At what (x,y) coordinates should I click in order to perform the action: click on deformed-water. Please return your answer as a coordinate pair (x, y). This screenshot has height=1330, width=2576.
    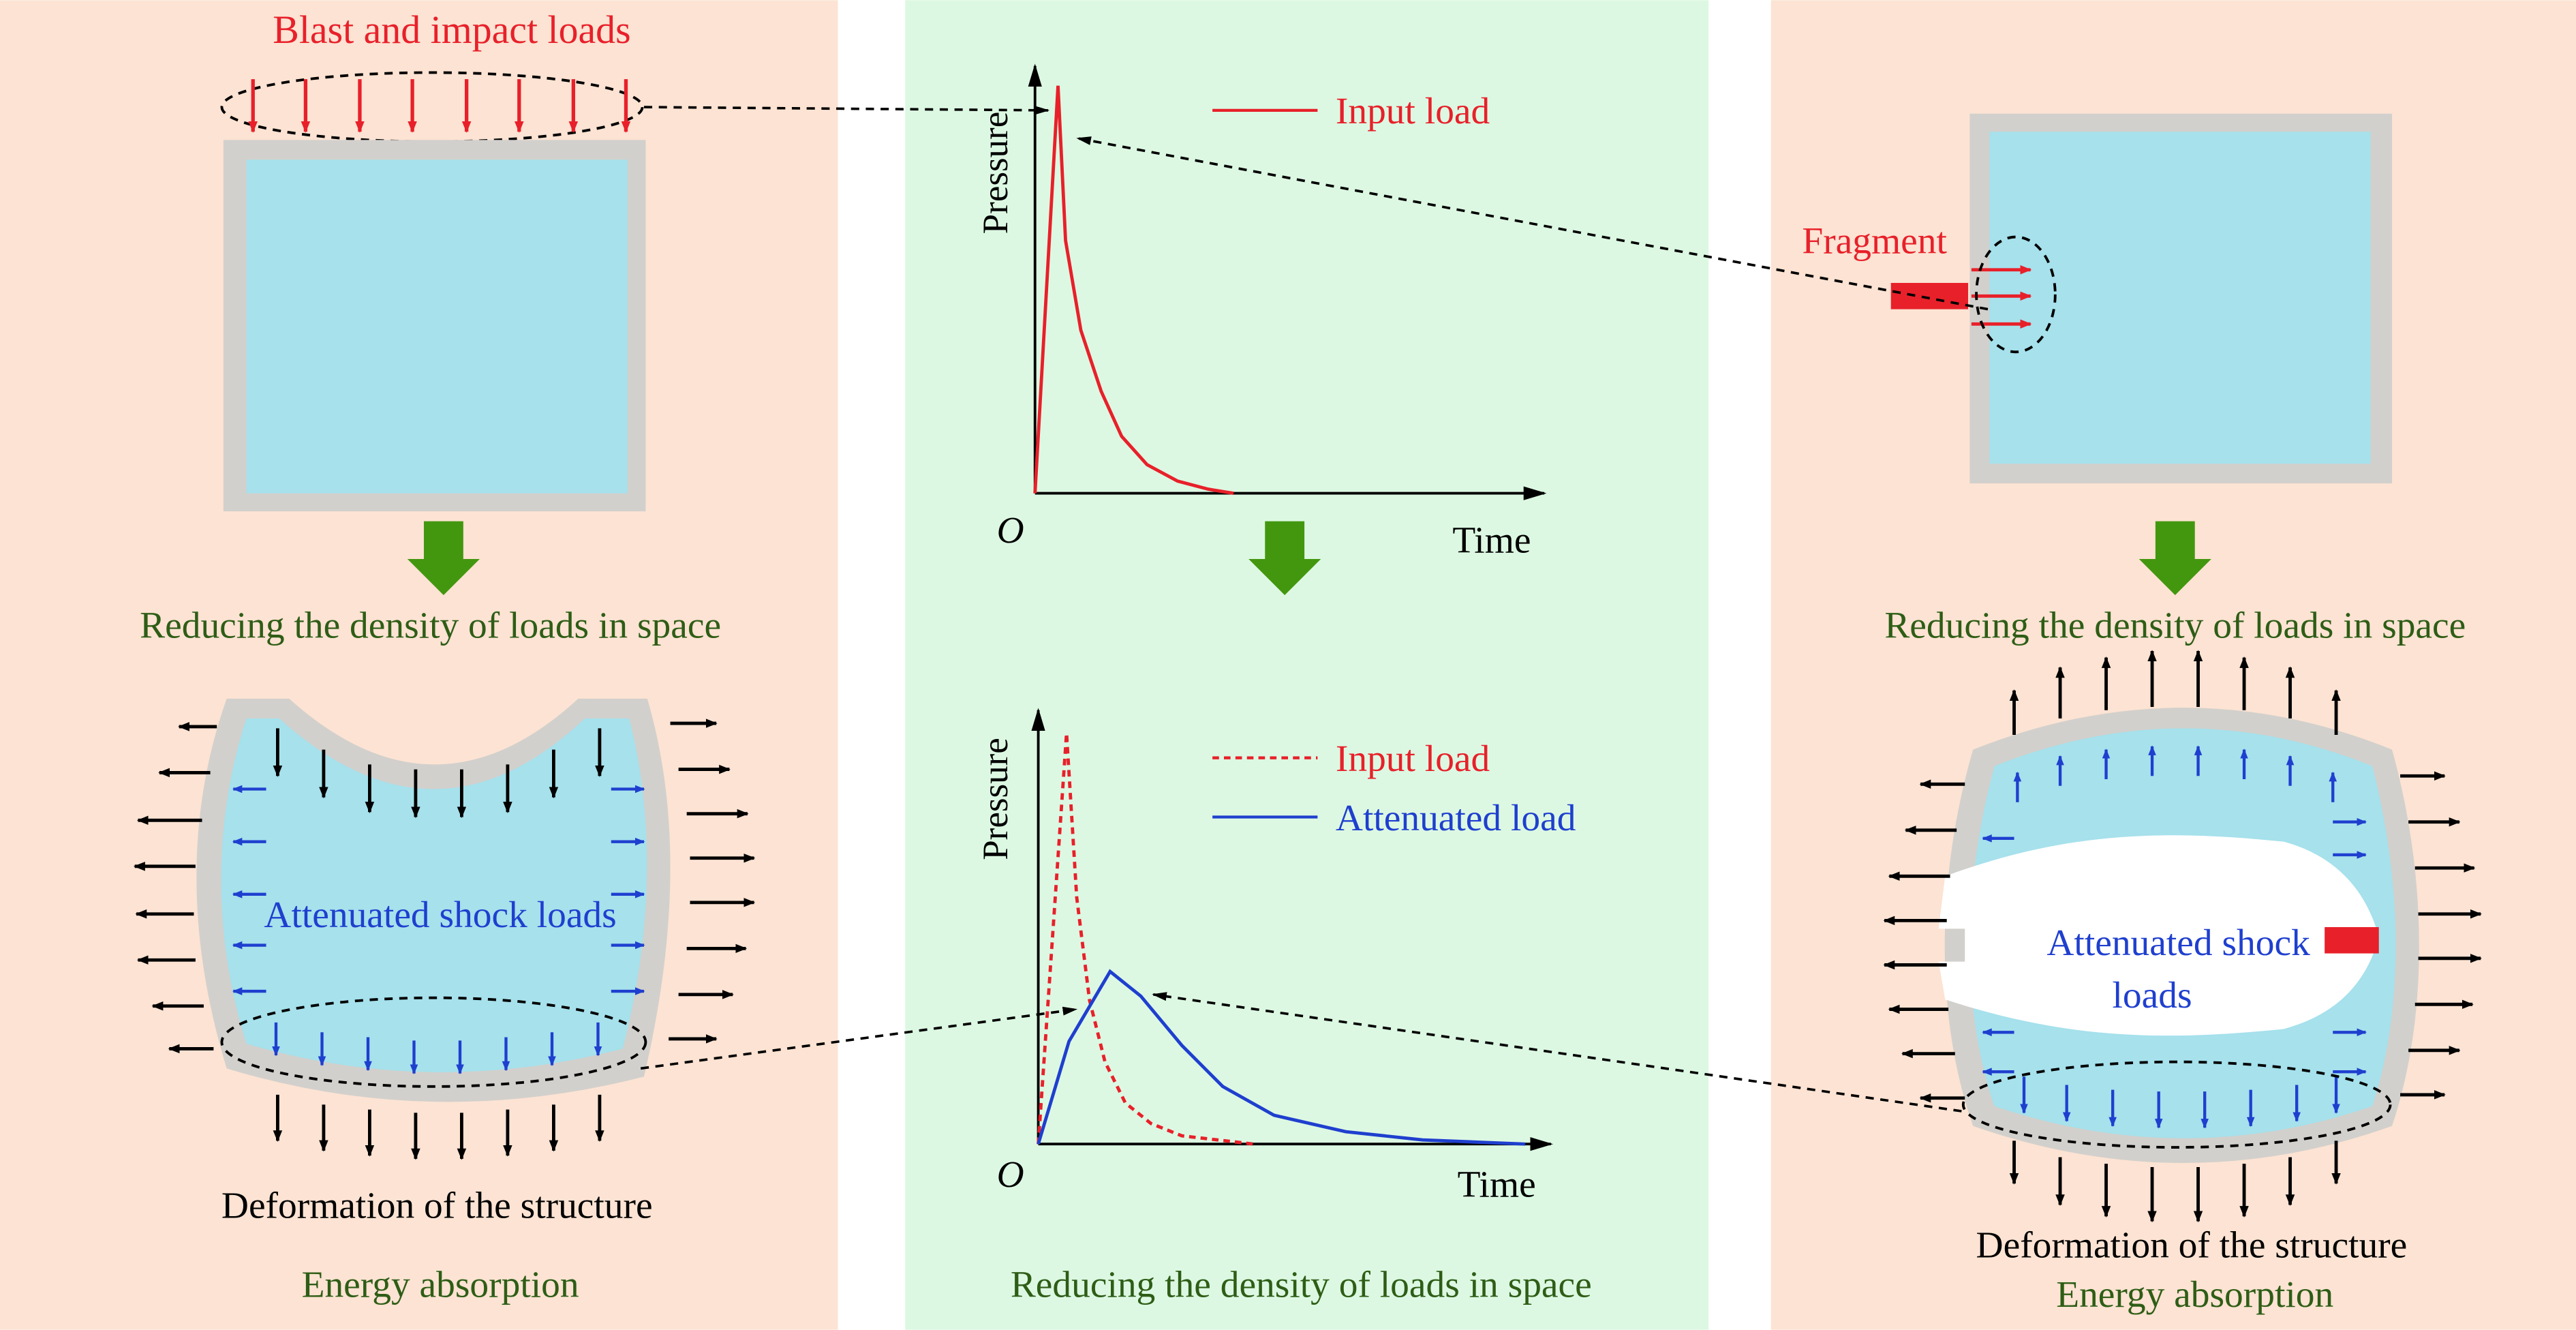
    Looking at the image, I should click on (434, 895).